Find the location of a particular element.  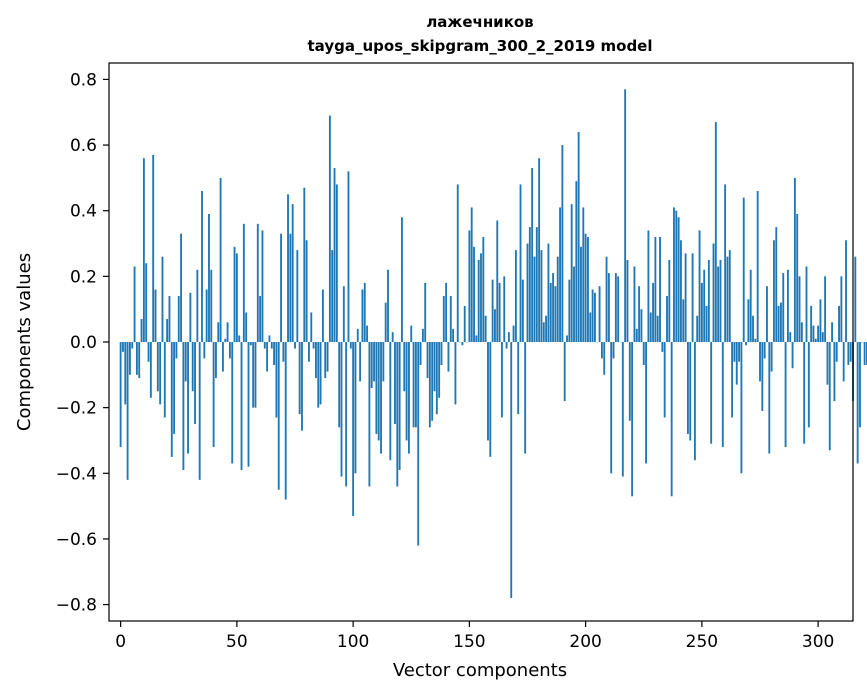

x-tick-label: 150 is located at coordinates (469, 642).